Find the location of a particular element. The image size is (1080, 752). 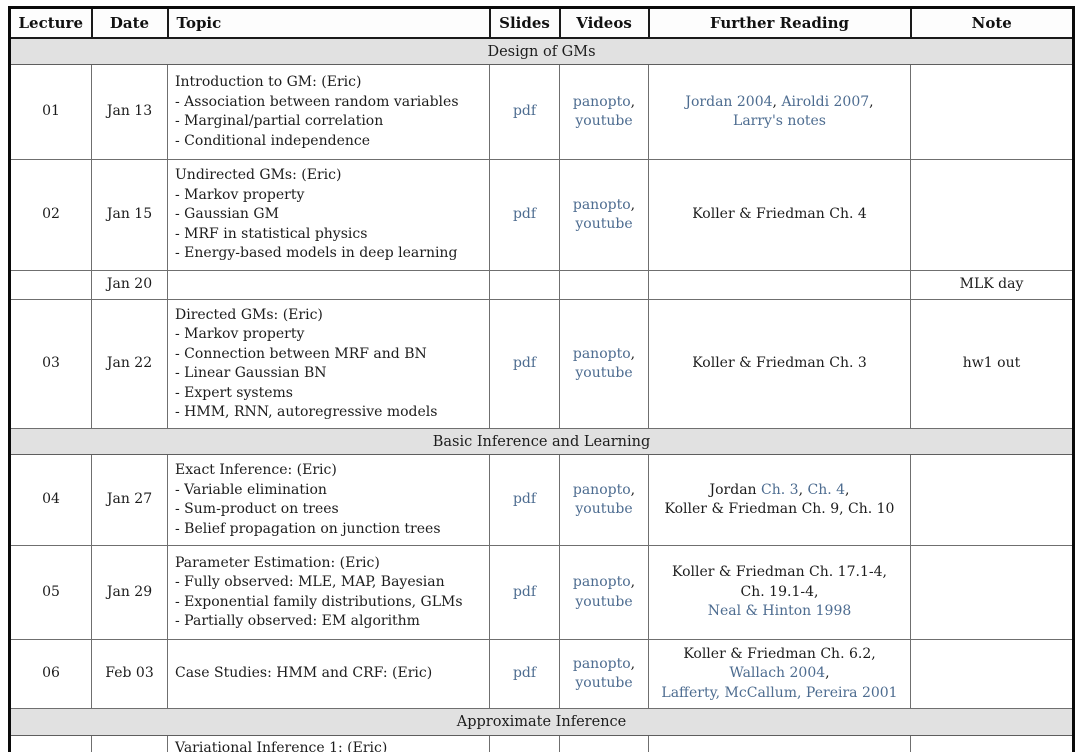

date-cell: Jan 13 is located at coordinates (129, 112).